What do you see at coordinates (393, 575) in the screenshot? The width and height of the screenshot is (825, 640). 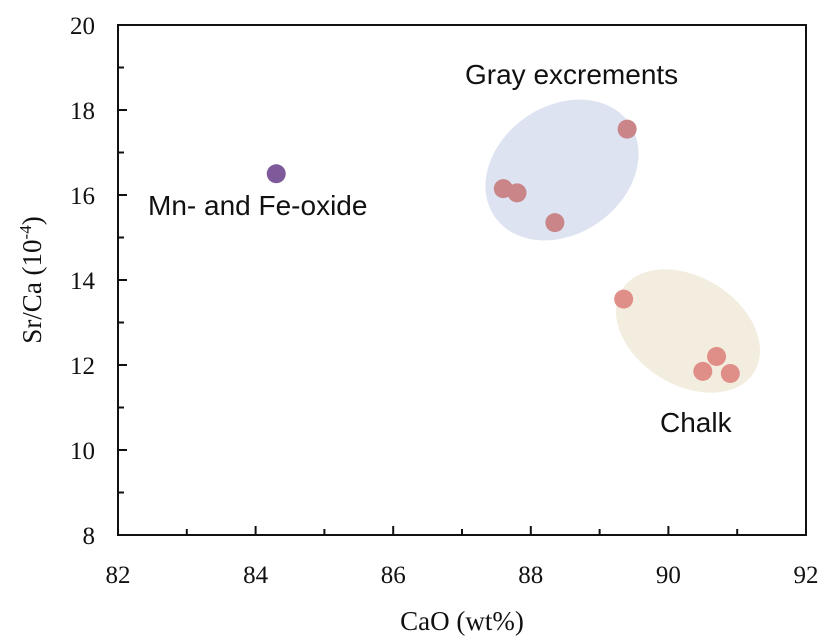 I see `x-tick-label: 86` at bounding box center [393, 575].